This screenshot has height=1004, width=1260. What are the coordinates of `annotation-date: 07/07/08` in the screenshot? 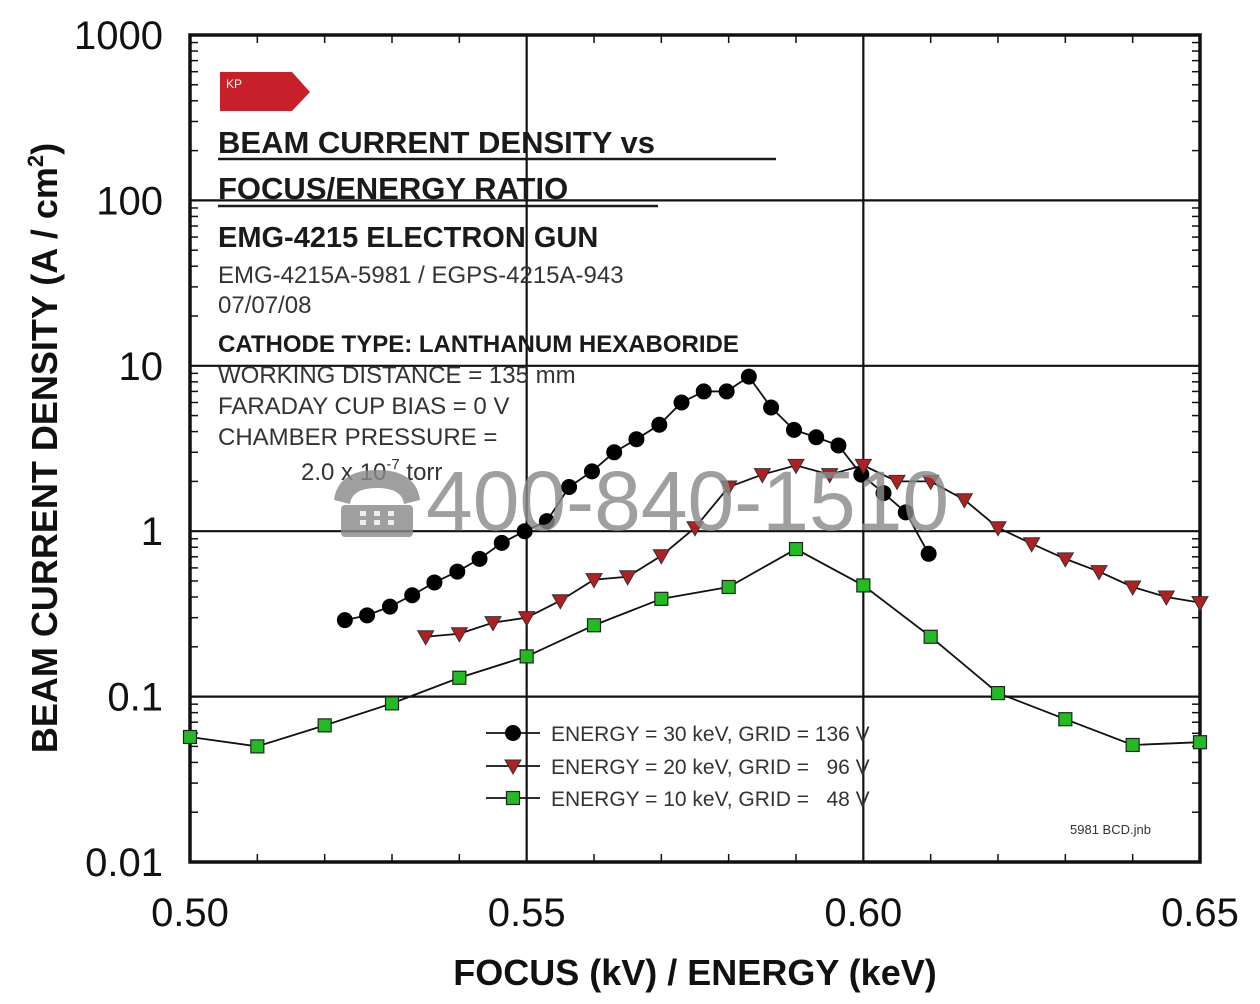 It's located at (264, 305).